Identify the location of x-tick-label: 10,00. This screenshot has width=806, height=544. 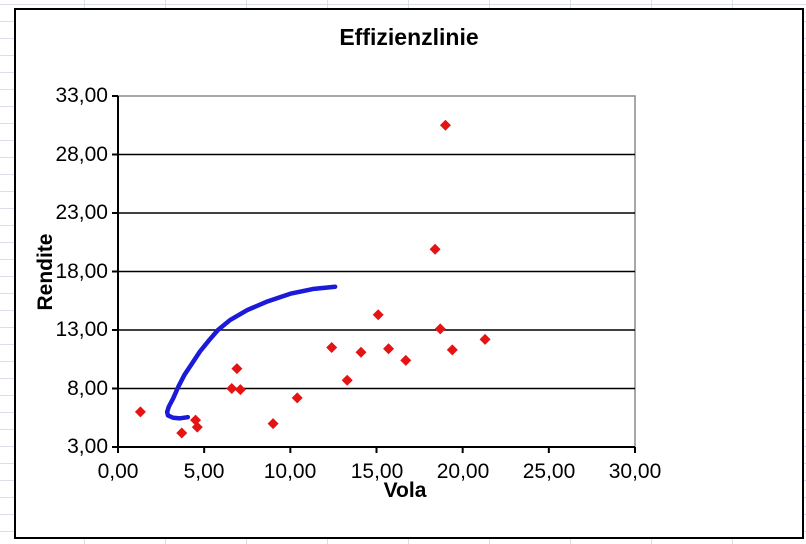
(290, 471).